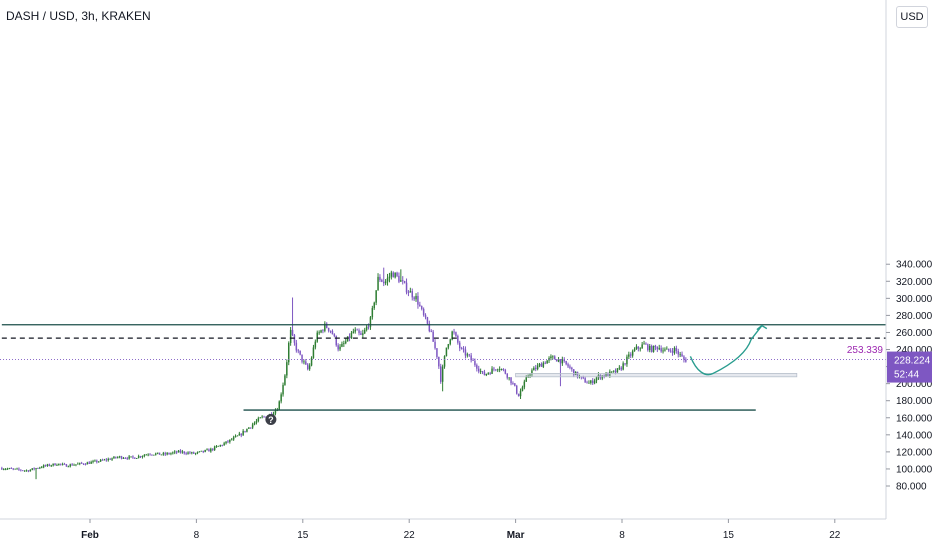  Describe the element at coordinates (762, 327) in the screenshot. I see `projection-arrowhead` at that location.